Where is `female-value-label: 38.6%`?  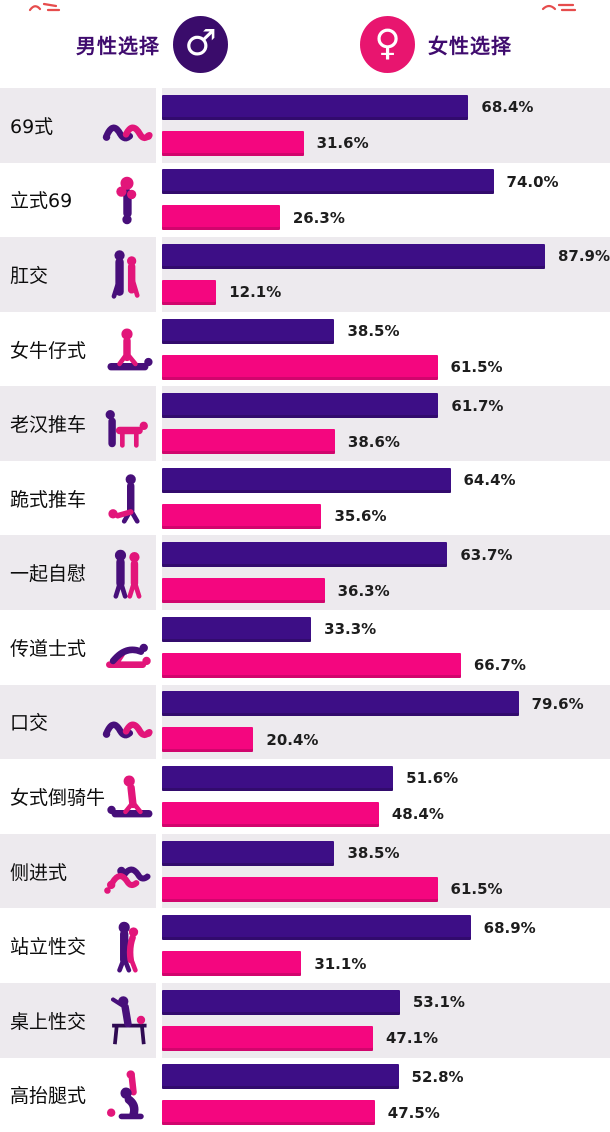 female-value-label: 38.6% is located at coordinates (373, 441).